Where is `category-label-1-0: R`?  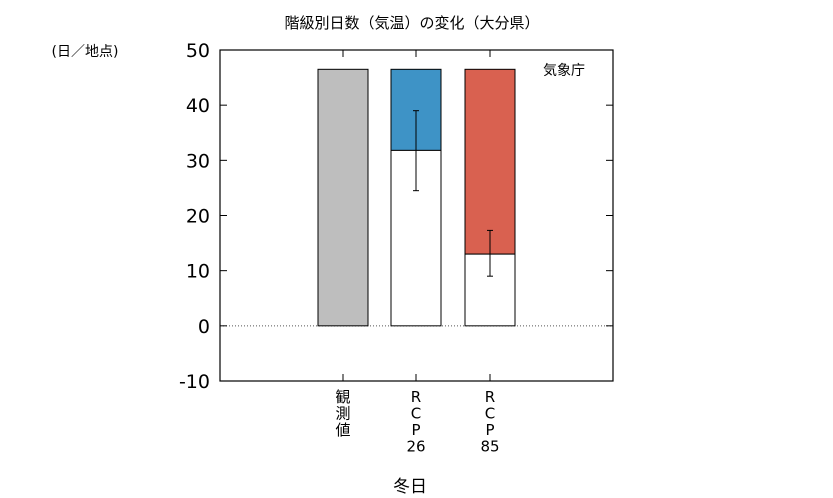 category-label-1-0: R is located at coordinates (416, 397).